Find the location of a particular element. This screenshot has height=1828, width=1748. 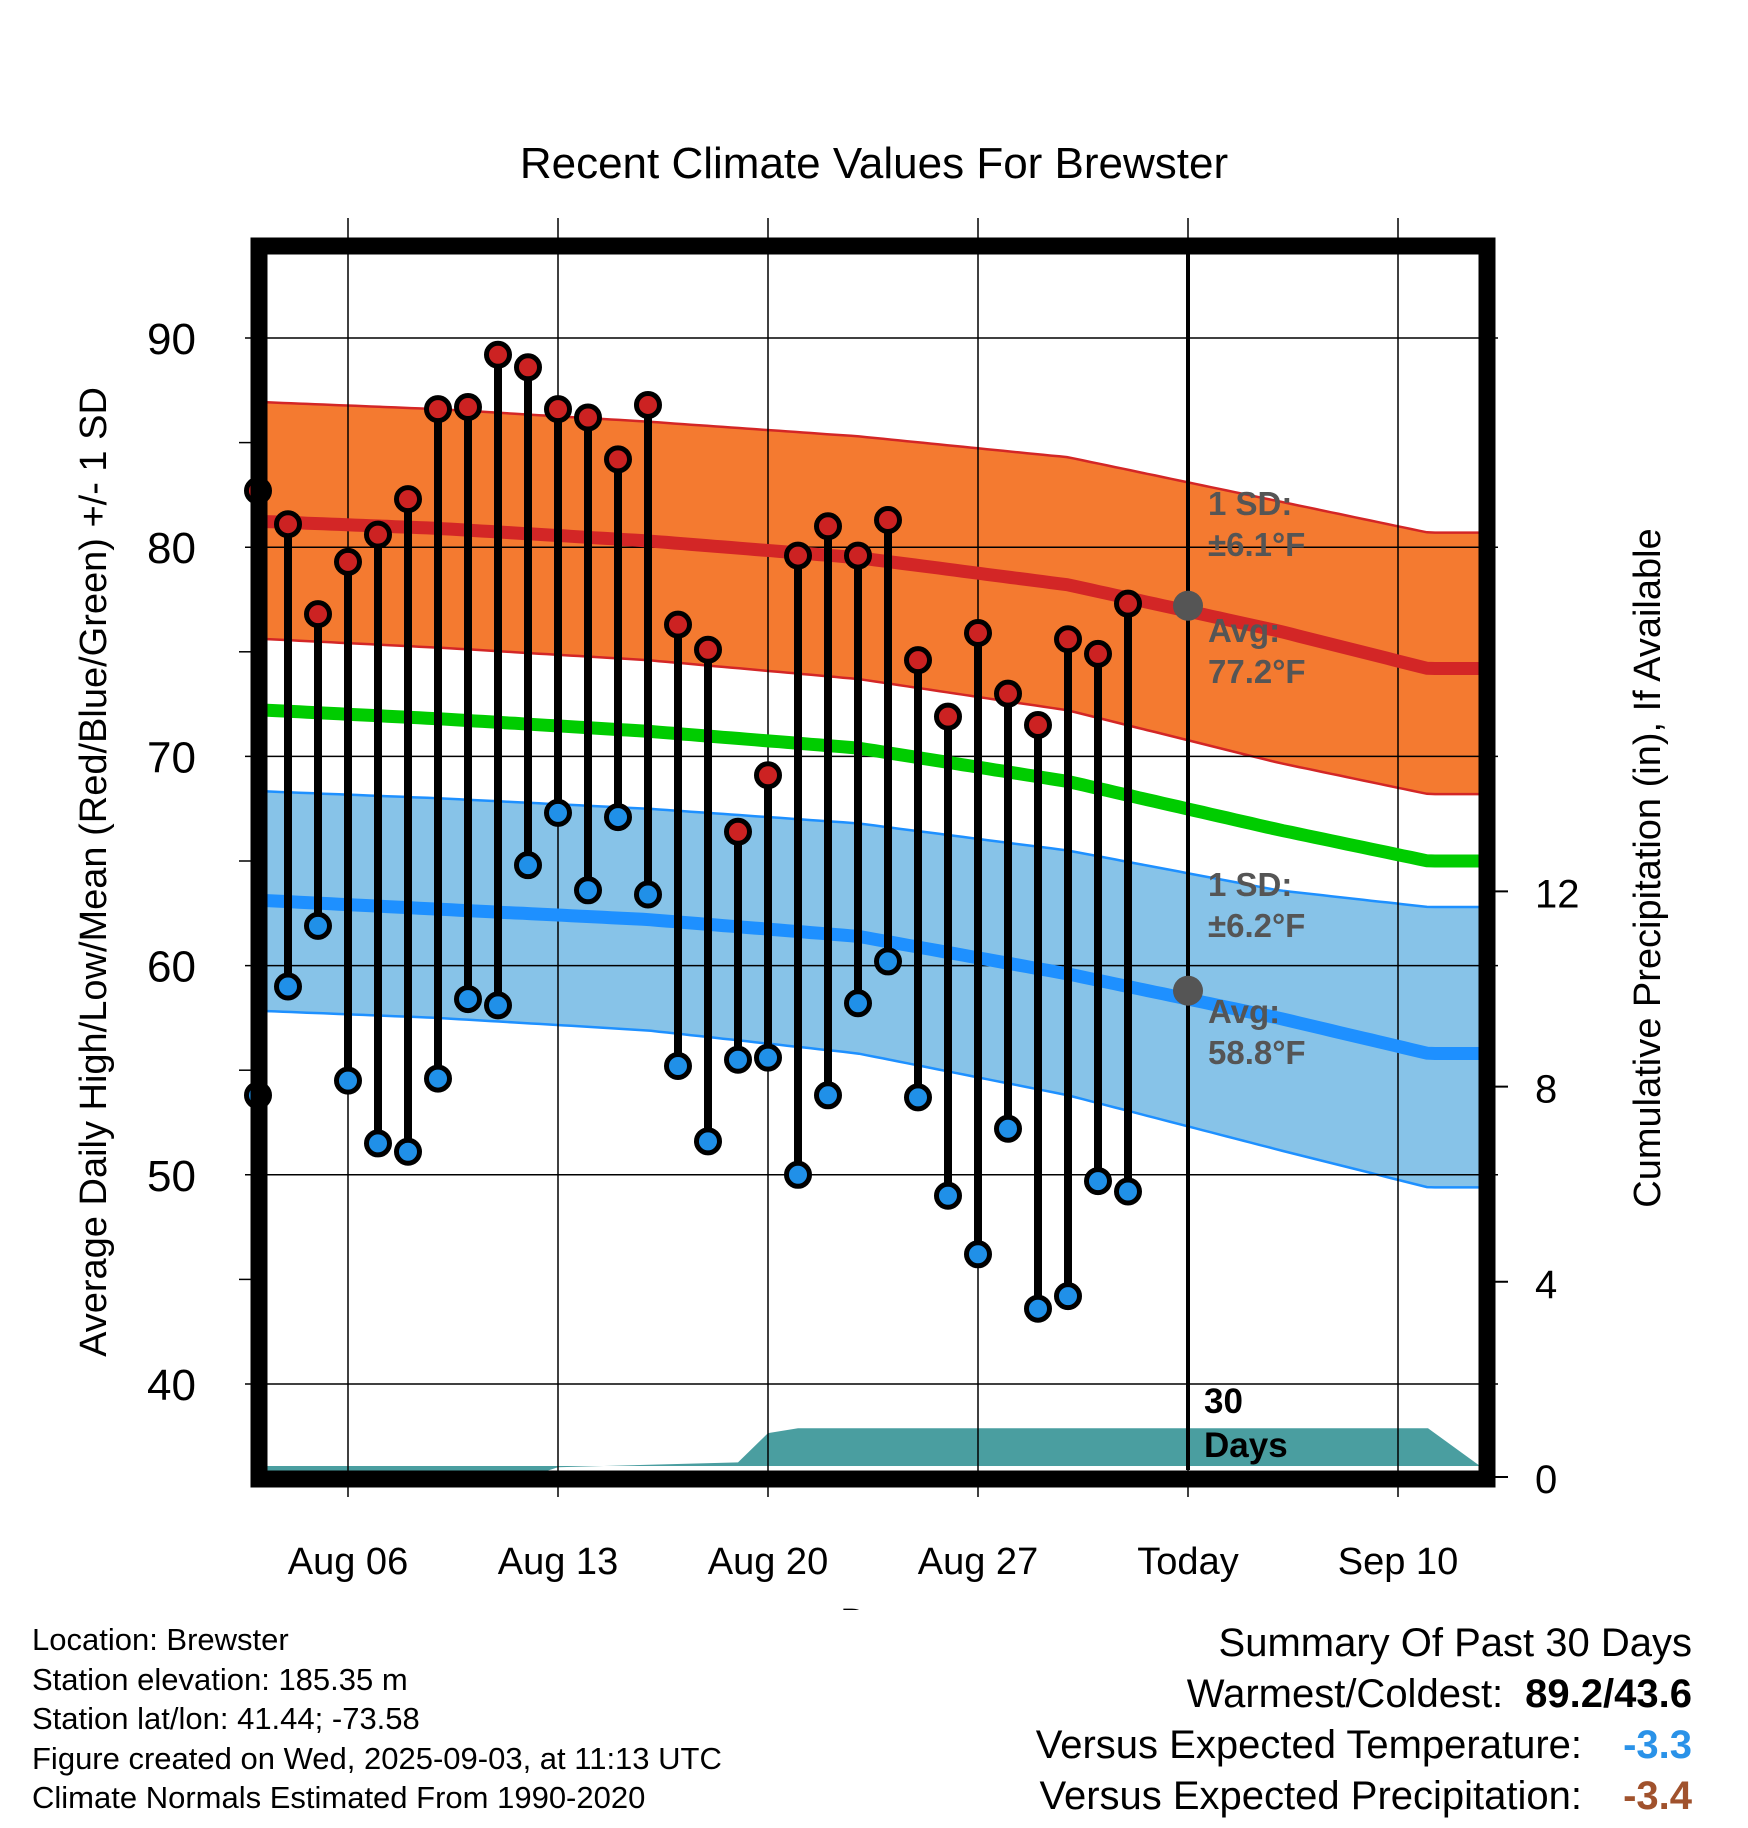

y2-tick-label: 0 is located at coordinates (1546, 1480).